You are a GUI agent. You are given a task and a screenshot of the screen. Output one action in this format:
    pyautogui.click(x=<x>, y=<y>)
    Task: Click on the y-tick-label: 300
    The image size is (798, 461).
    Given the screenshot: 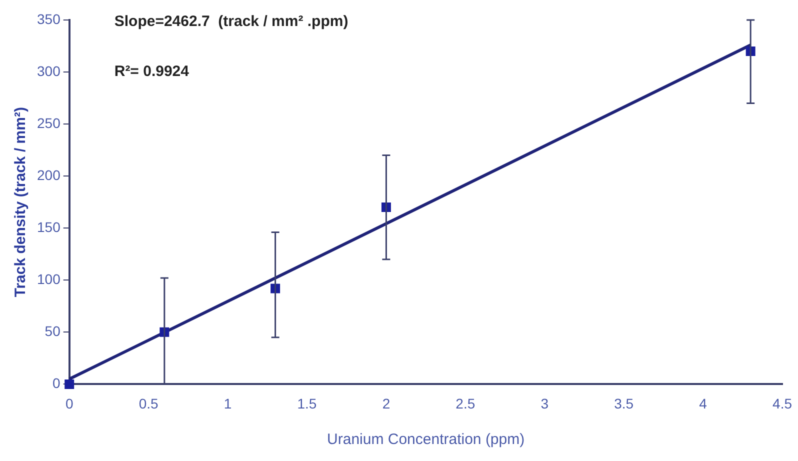 What is the action you would take?
    pyautogui.click(x=49, y=70)
    